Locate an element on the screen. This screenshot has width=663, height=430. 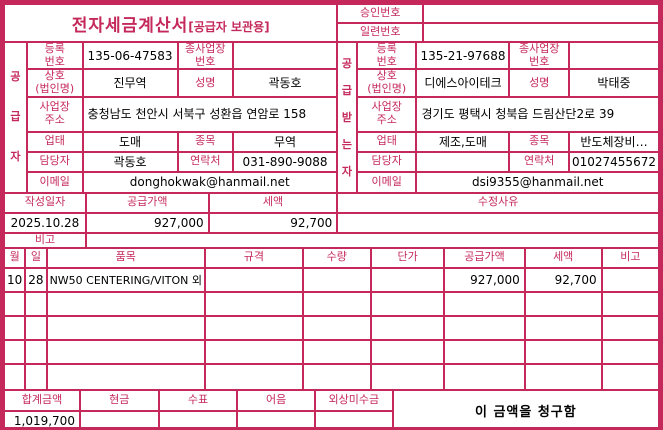
buyer-subbiz-value is located at coordinates (613, 55).